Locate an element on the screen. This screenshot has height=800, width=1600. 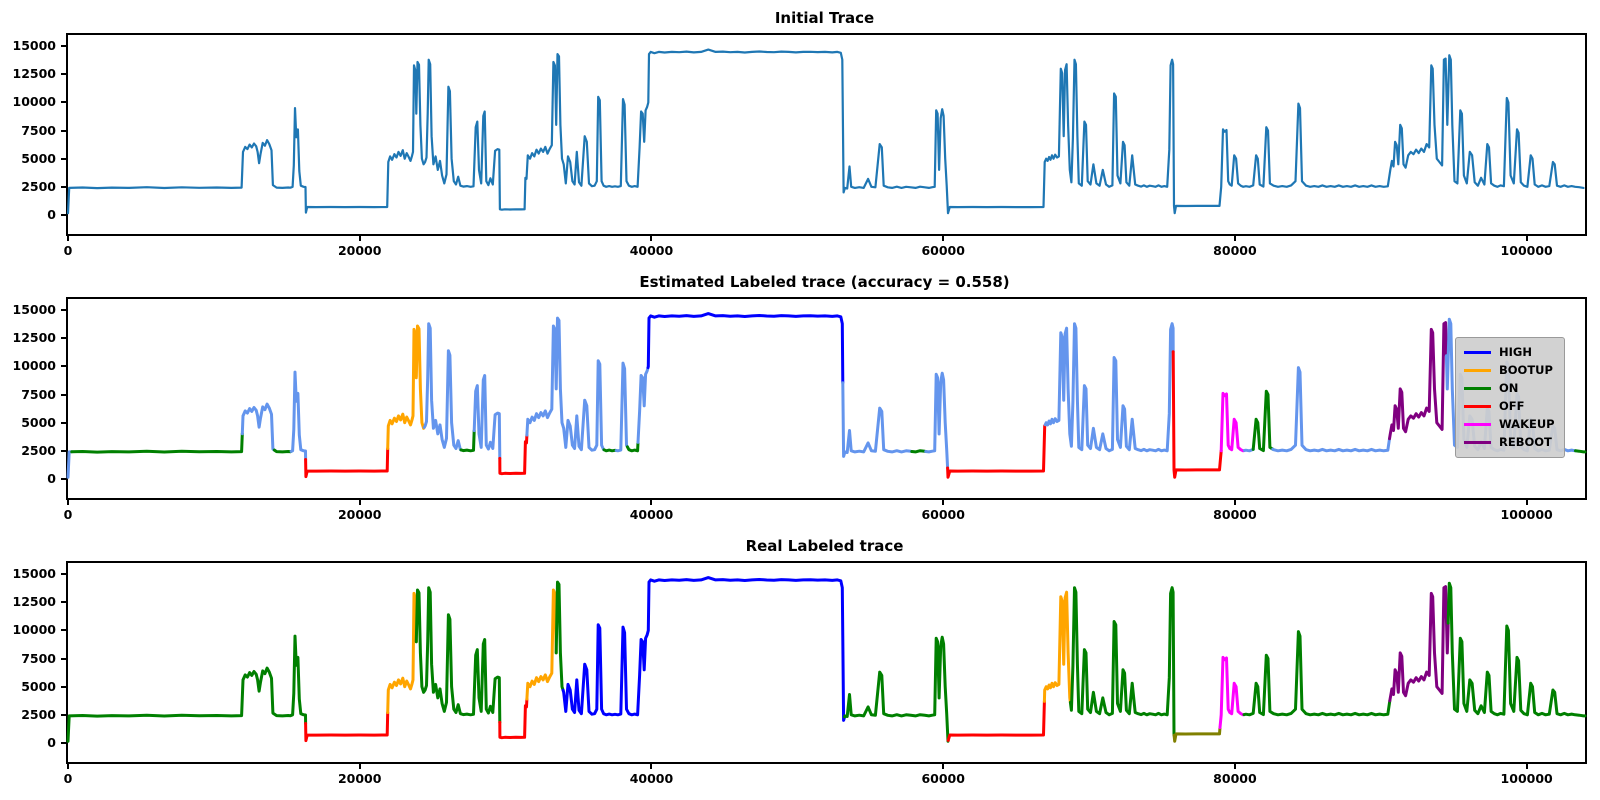
legend-label: BOOTUP is located at coordinates (1526, 370).